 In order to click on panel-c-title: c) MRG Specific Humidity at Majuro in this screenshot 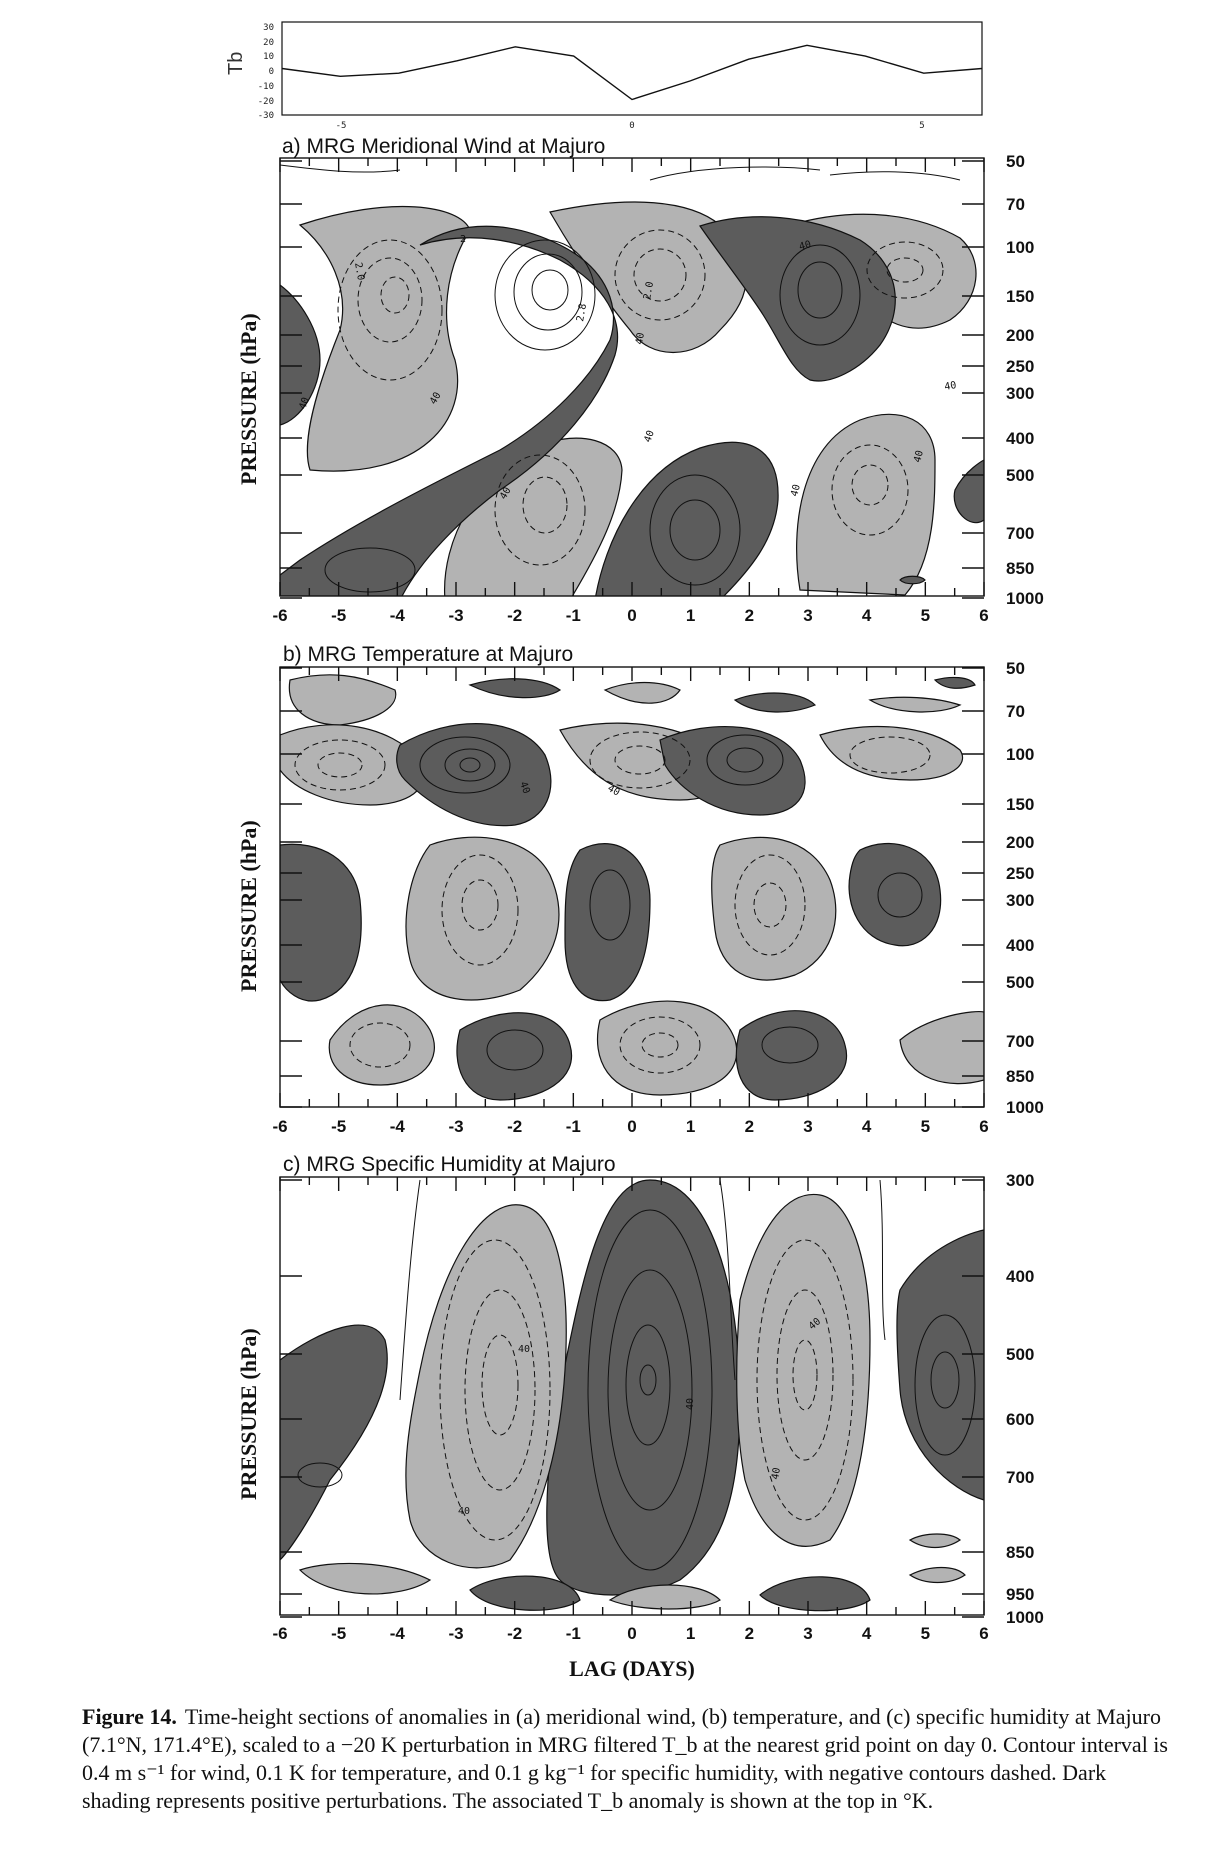, I will do `click(449, 1164)`.